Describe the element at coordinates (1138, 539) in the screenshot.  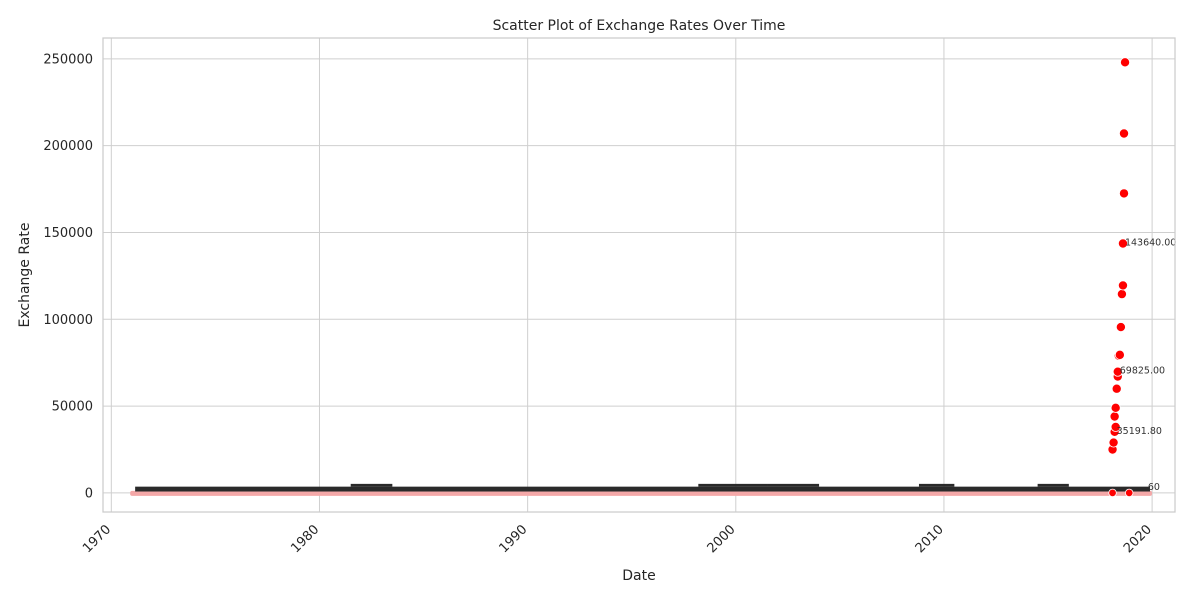
I see `x-tick-label: 2020` at that location.